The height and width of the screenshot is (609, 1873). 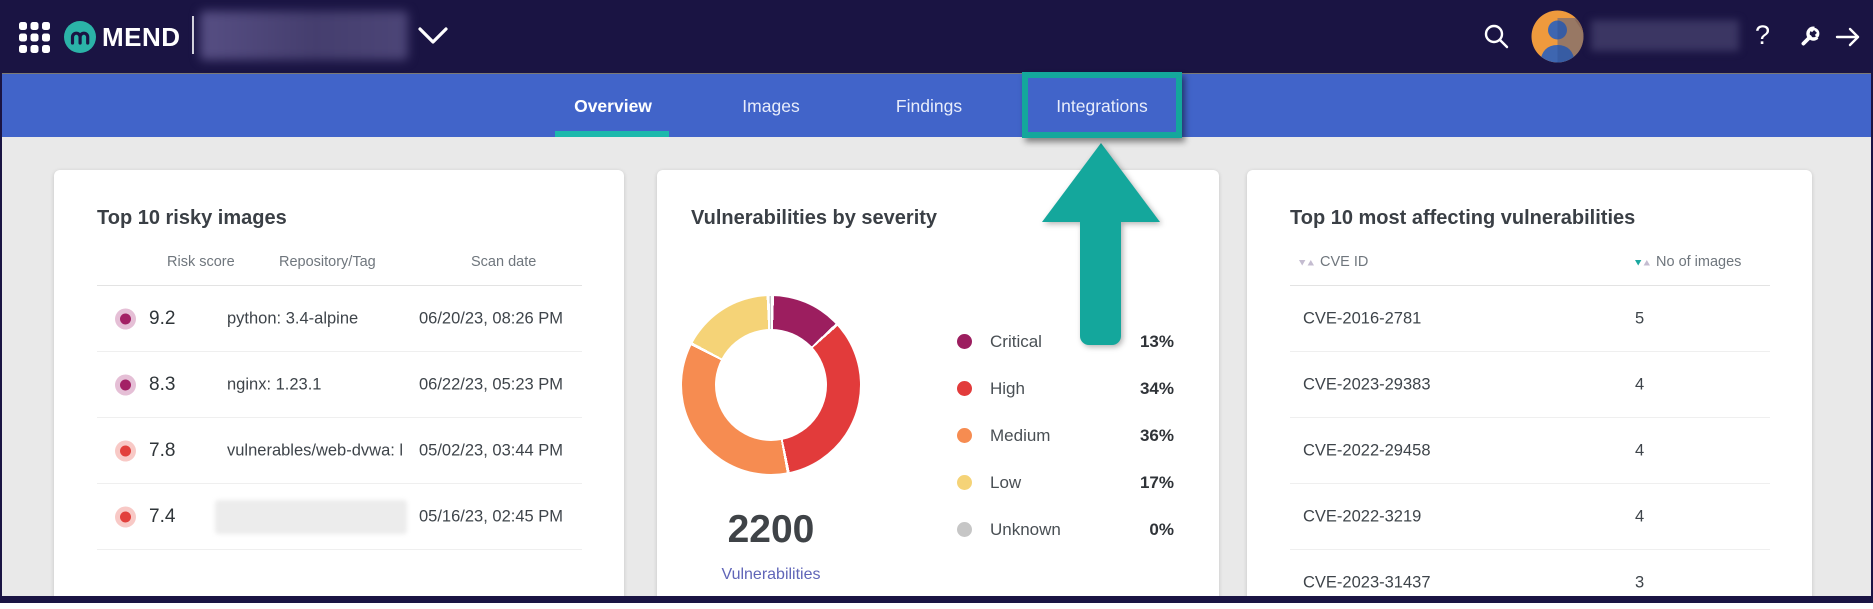 I want to click on legend-percent: 36%, so click(x=1156, y=435).